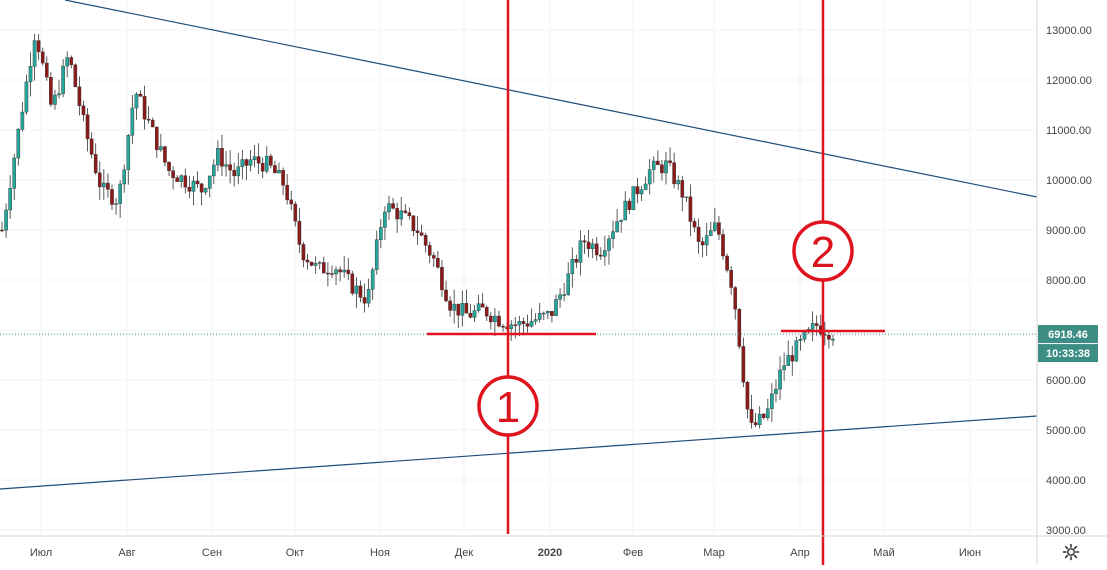 This screenshot has height=570, width=1107. I want to click on countdown-badge, so click(1068, 353).